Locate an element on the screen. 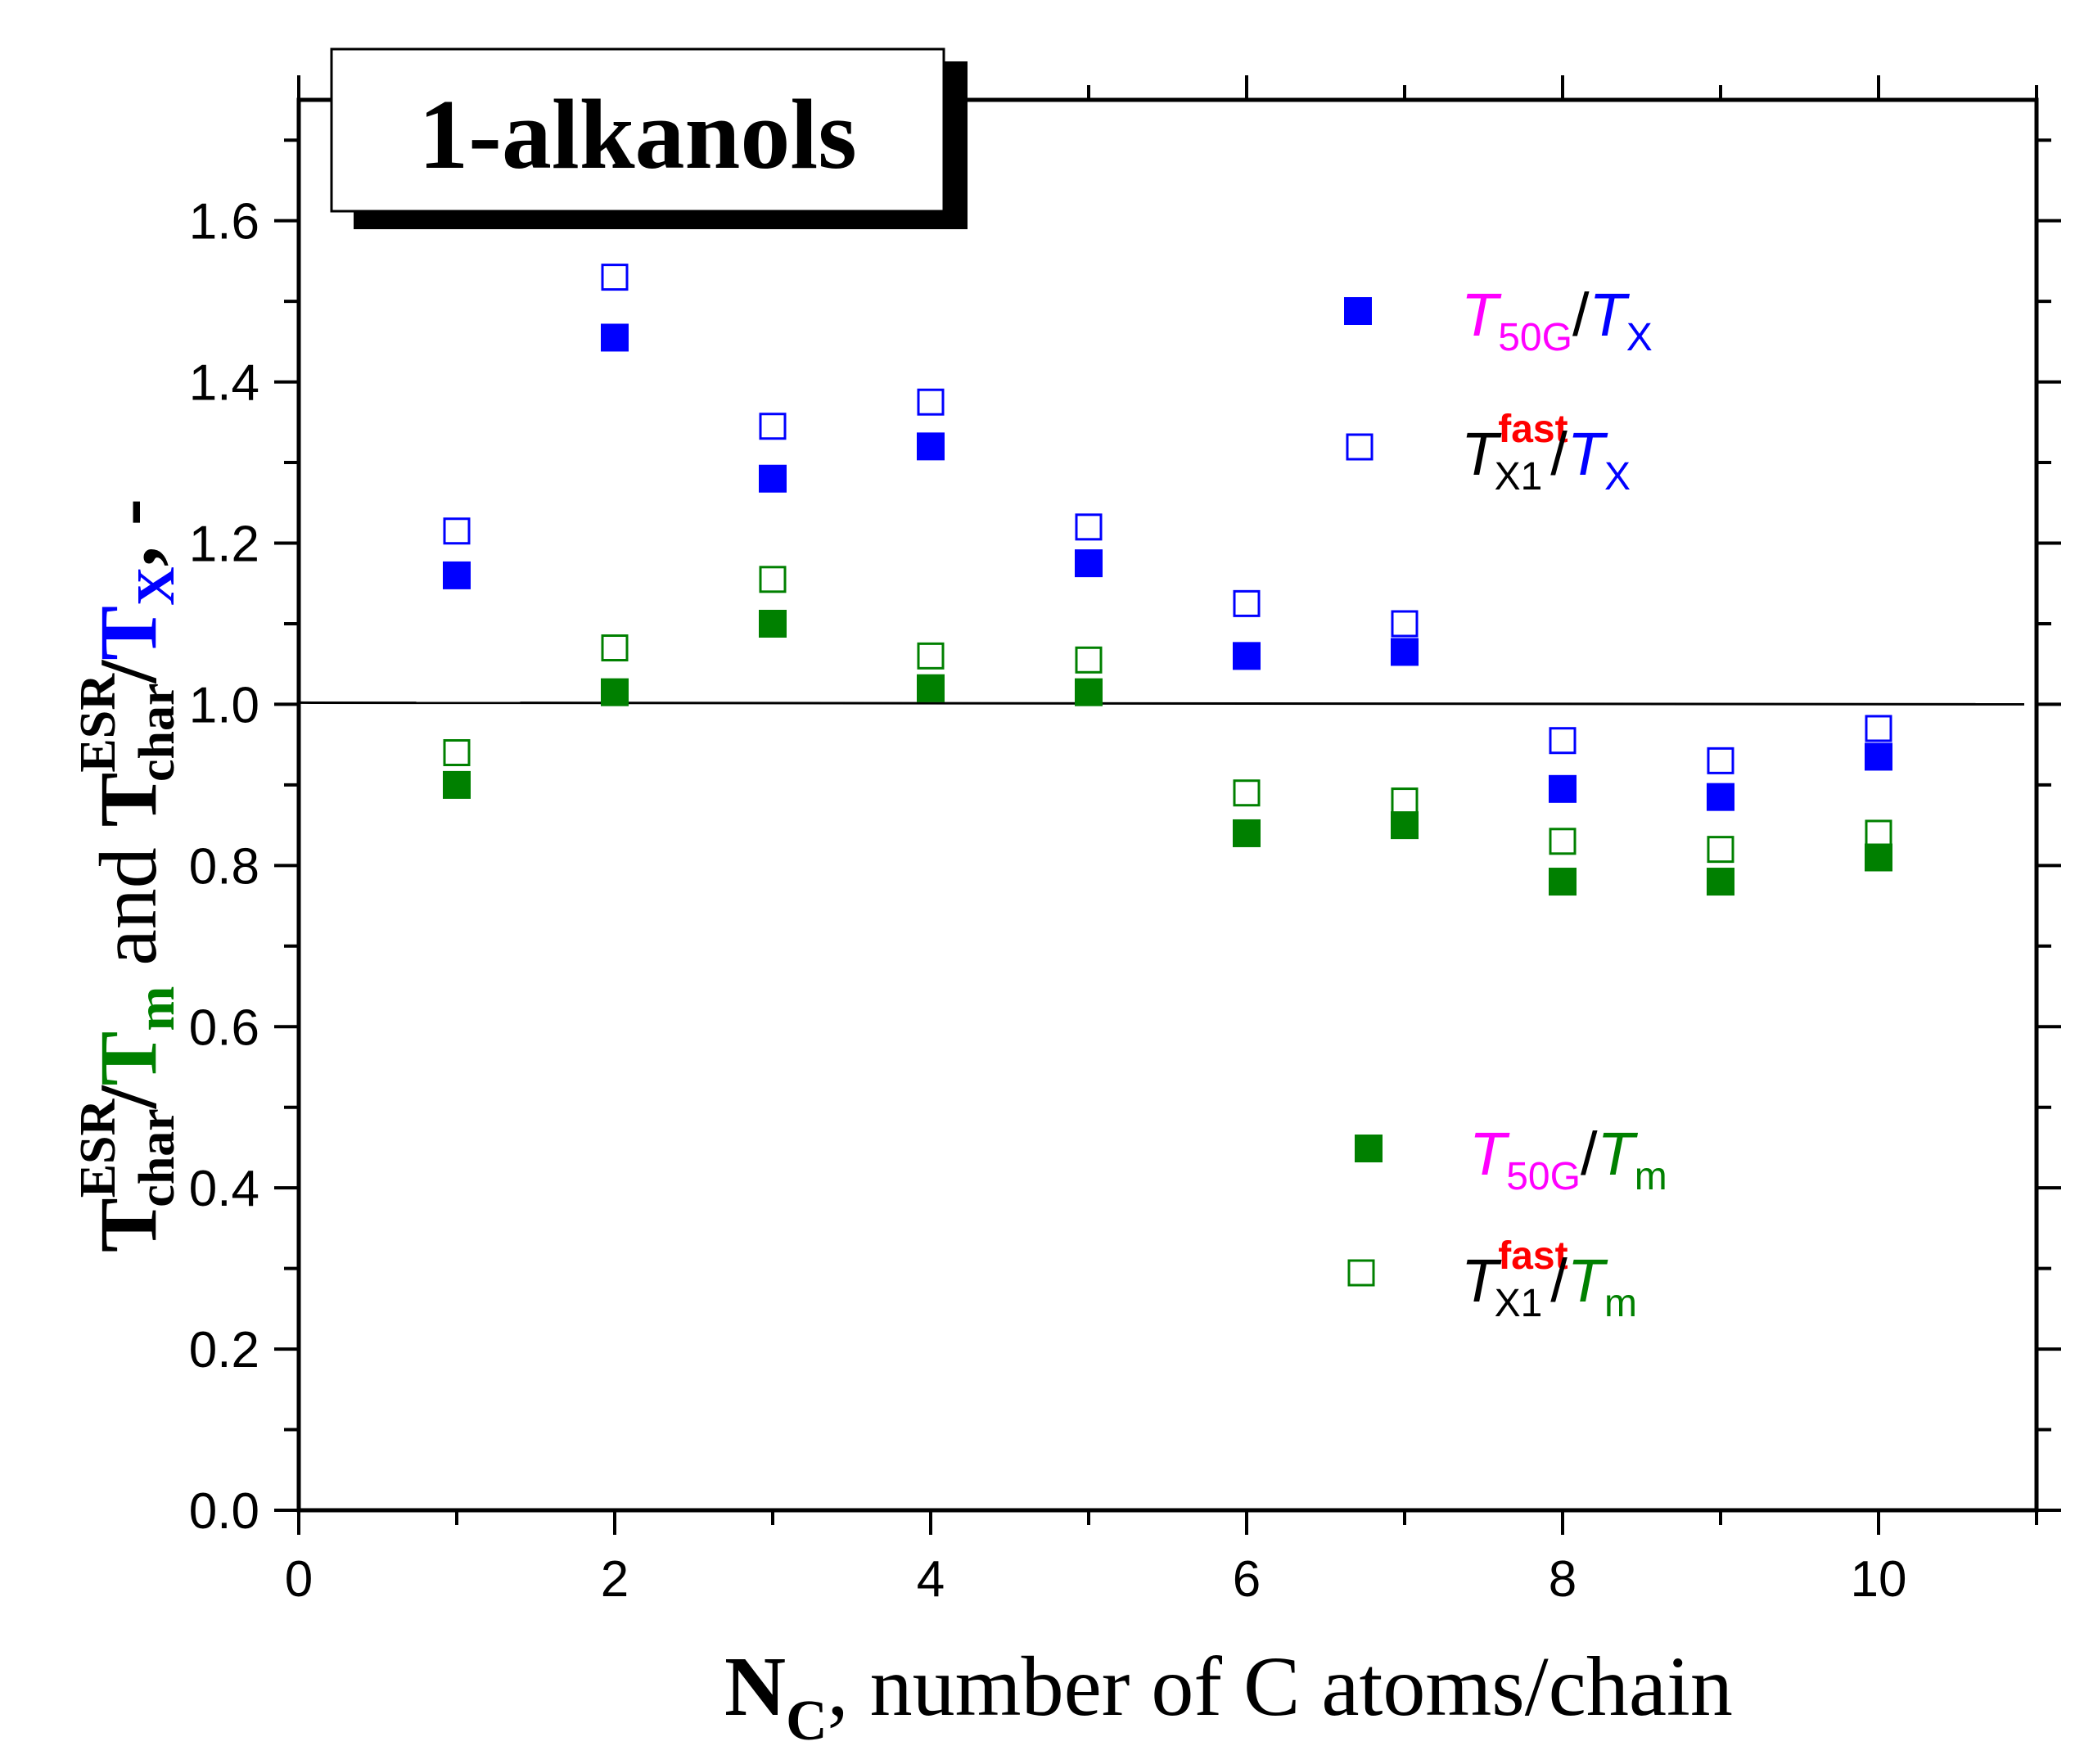 Image resolution: width=2075 pixels, height=1764 pixels. chart-title: 1-alkanols is located at coordinates (637, 135).